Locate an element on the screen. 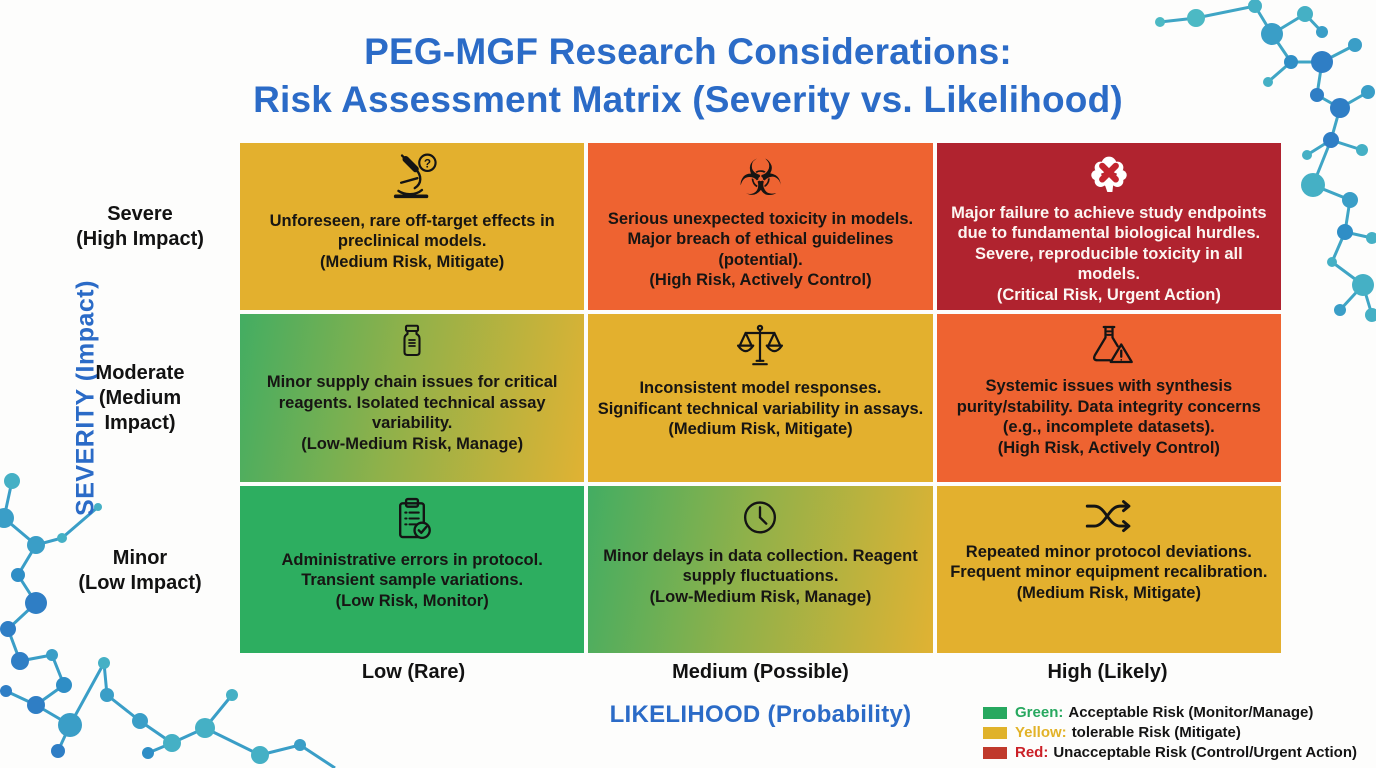 This screenshot has height=768, width=1376. cell-assessment: (Low Risk, Monitor) is located at coordinates (412, 600).